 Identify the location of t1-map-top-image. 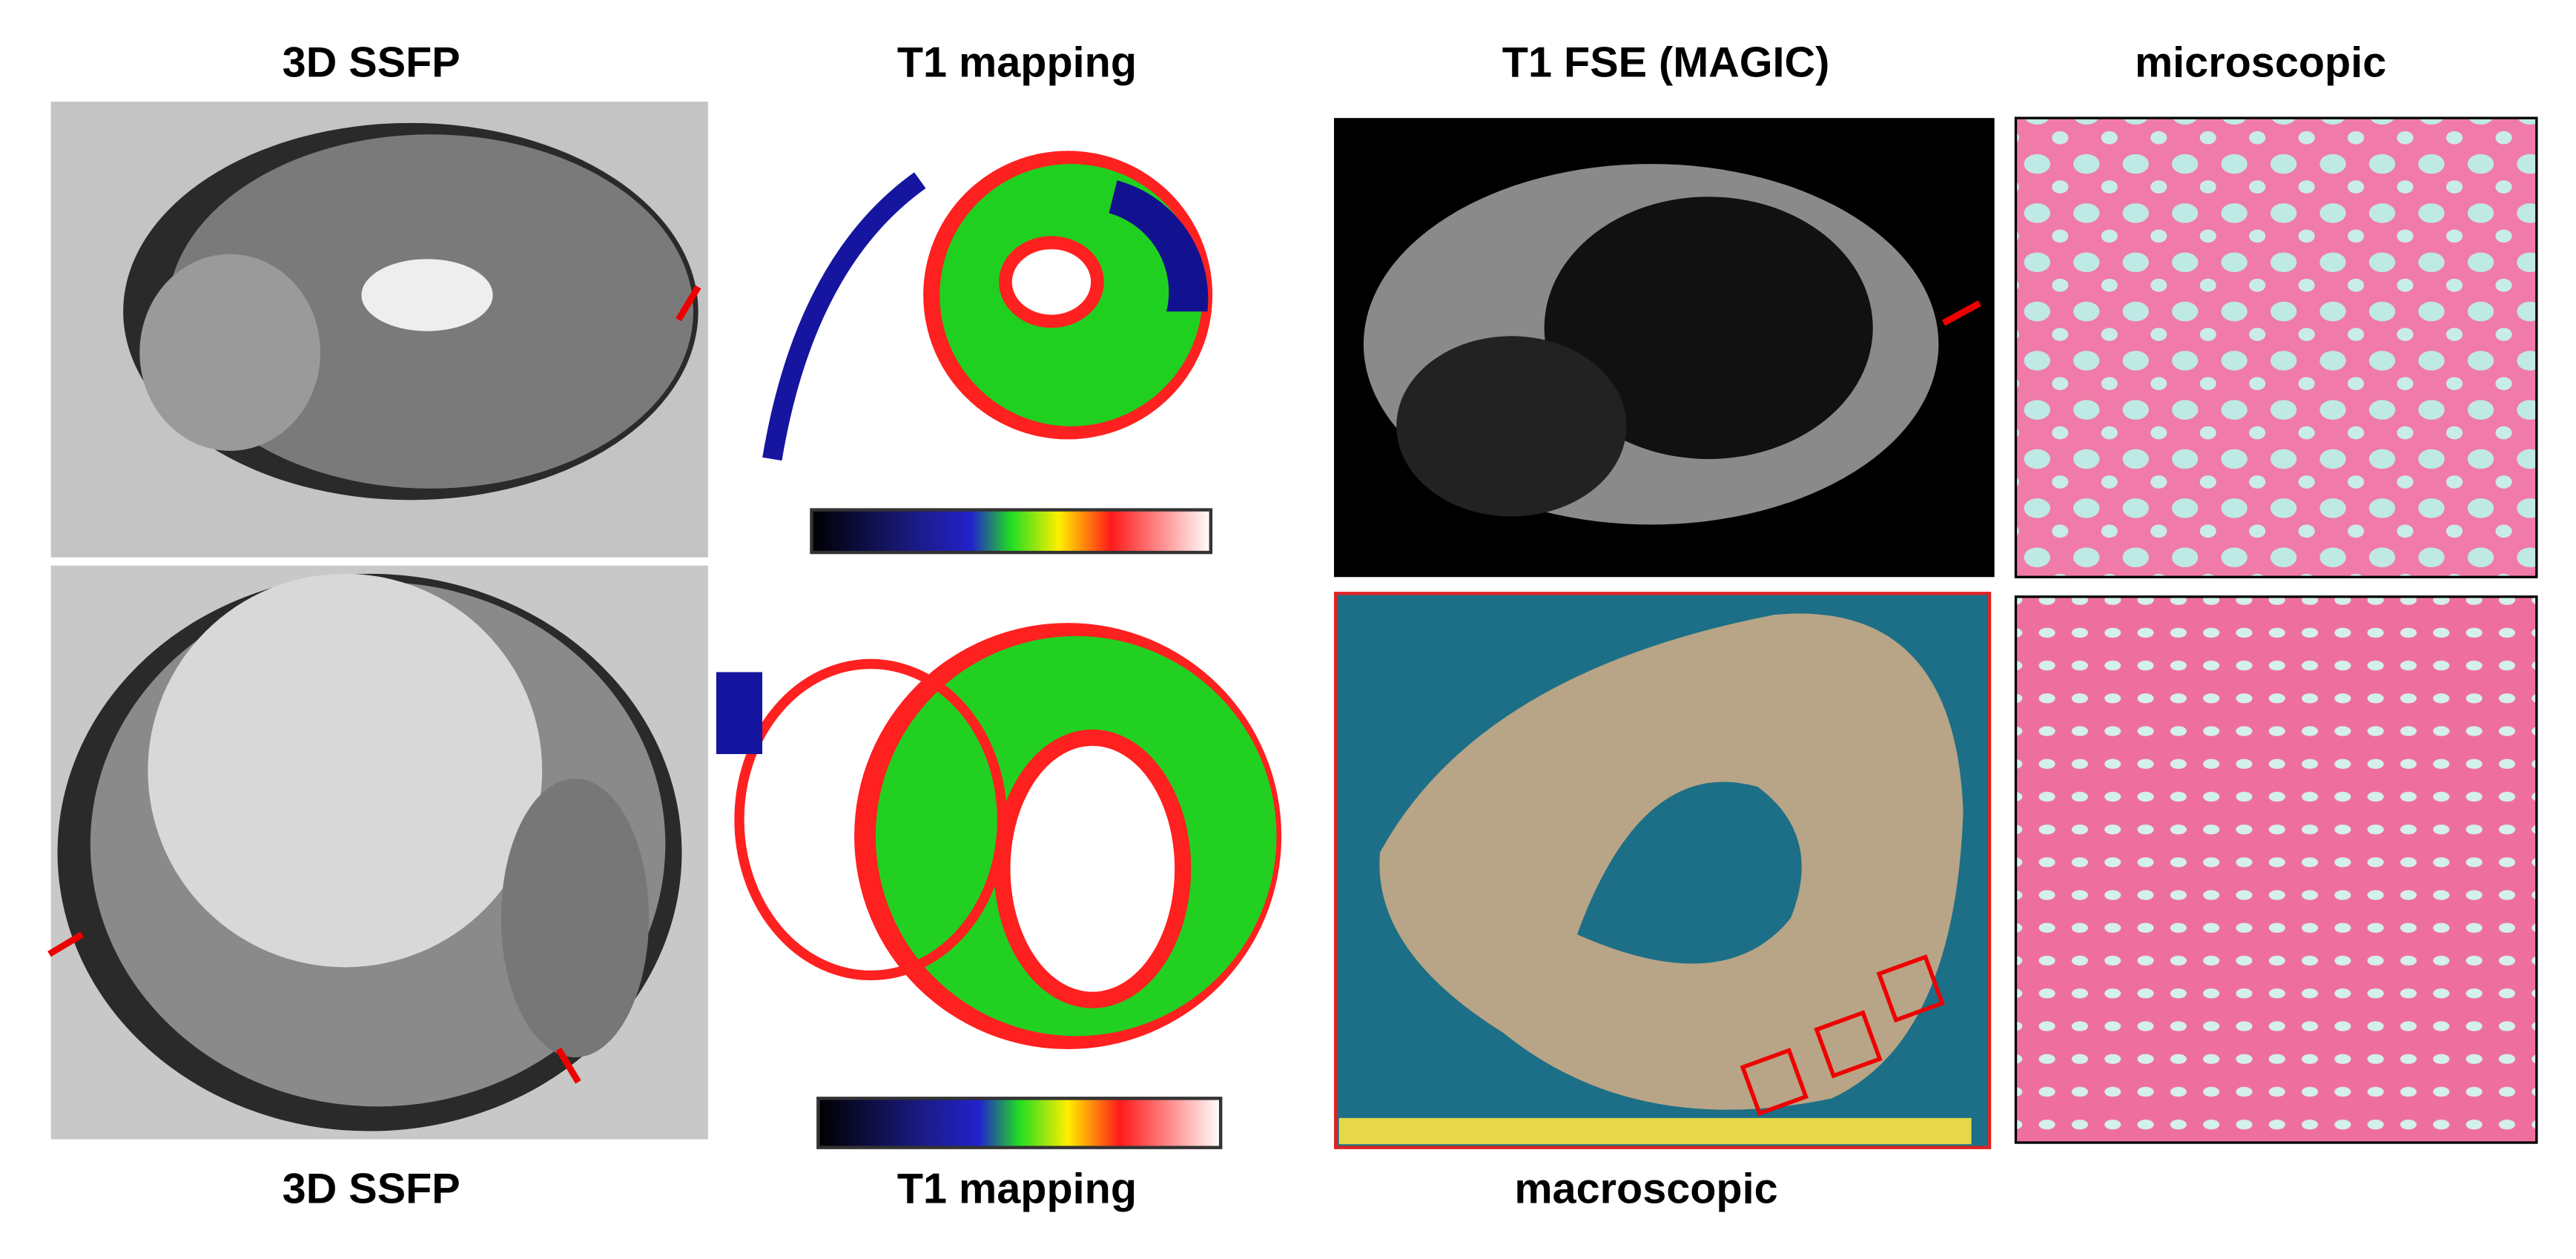
(982, 328).